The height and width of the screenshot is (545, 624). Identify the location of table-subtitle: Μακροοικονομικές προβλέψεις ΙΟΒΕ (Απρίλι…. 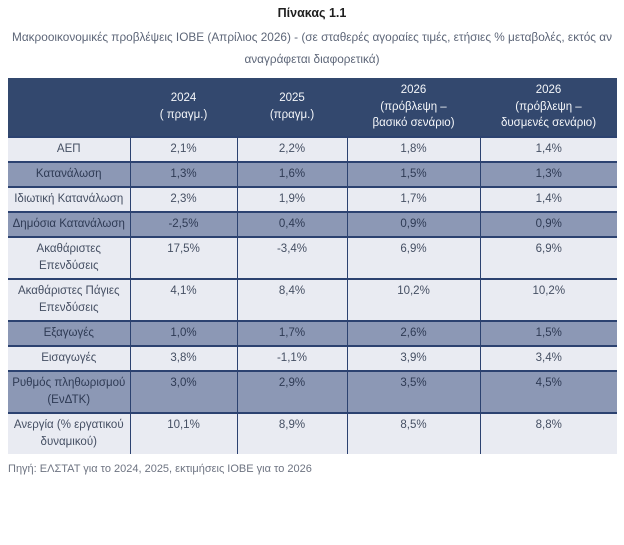
(312, 48).